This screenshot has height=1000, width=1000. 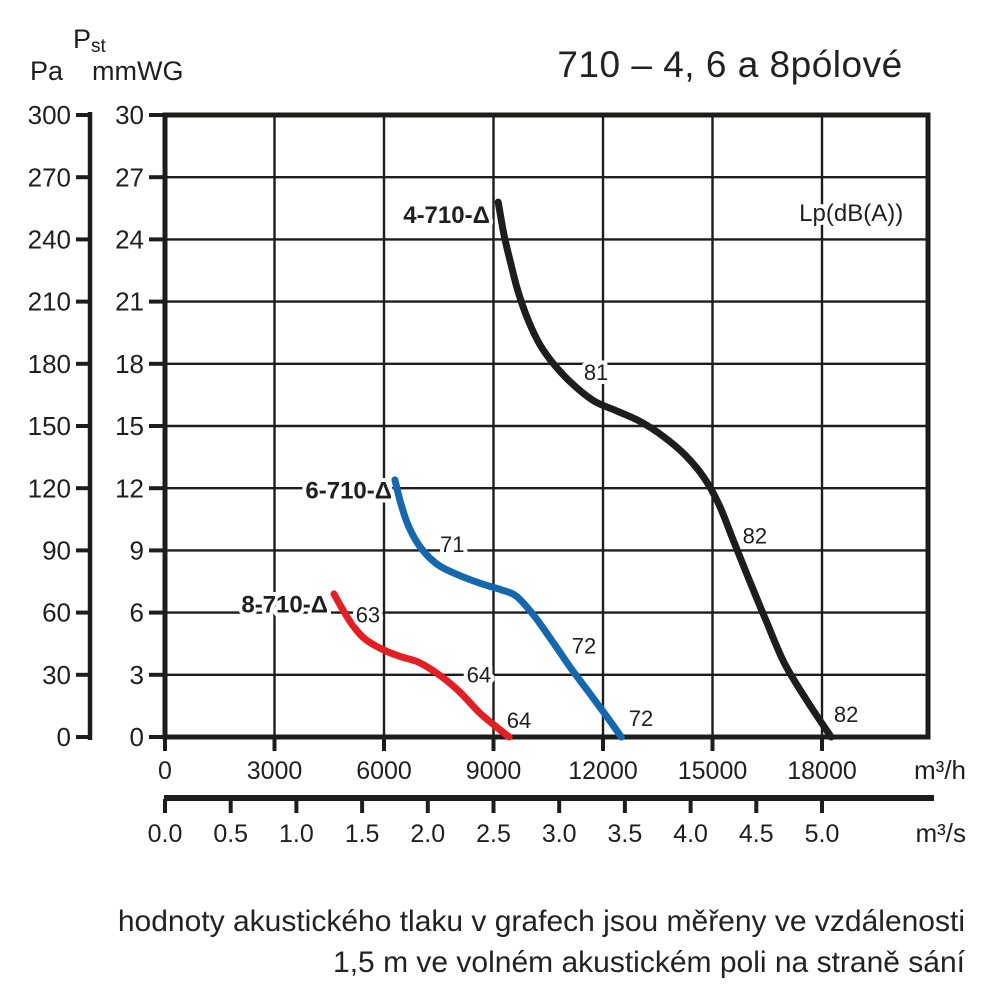 I want to click on mmwg-tick-label: 6, so click(x=137, y=613).